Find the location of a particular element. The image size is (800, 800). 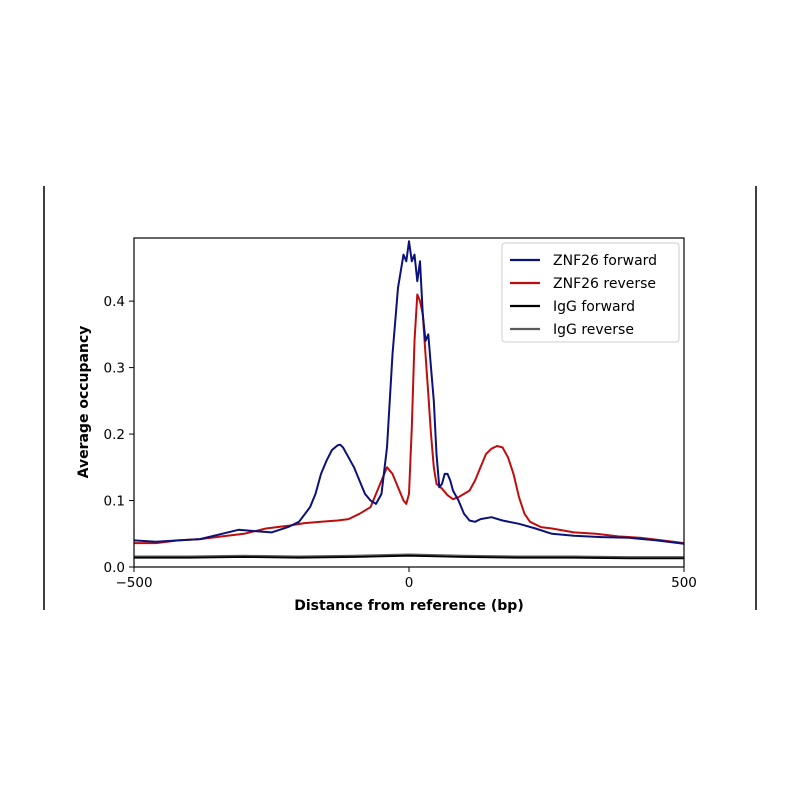

legend-label-1: ZNF26 reverse is located at coordinates (604, 284).